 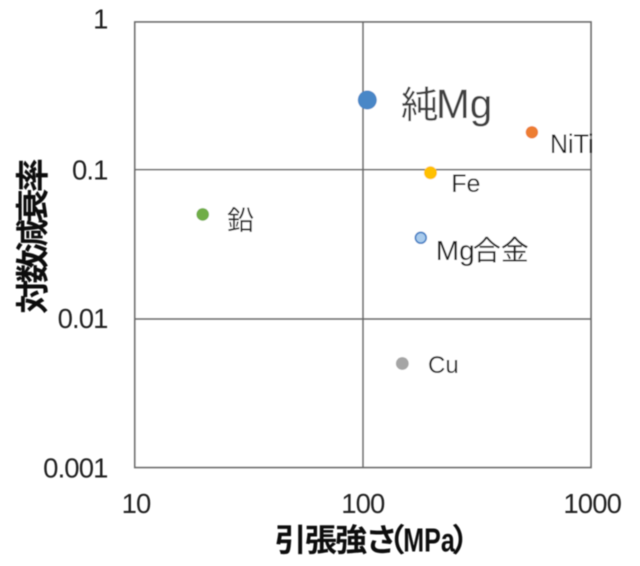 I want to click on svg-text: Fe, so click(x=465, y=184).